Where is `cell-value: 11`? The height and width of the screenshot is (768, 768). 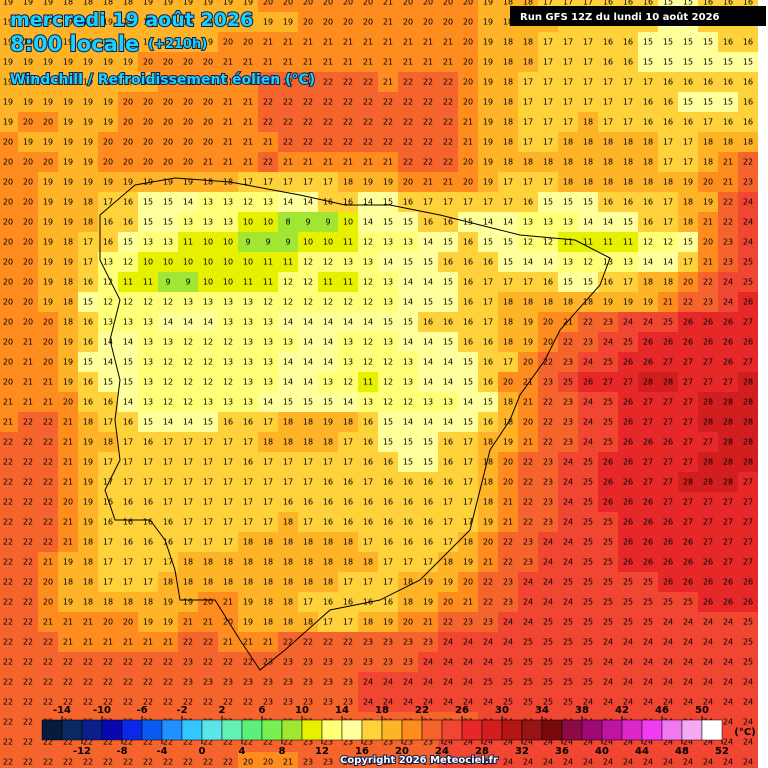
cell-value: 11 is located at coordinates (588, 242).